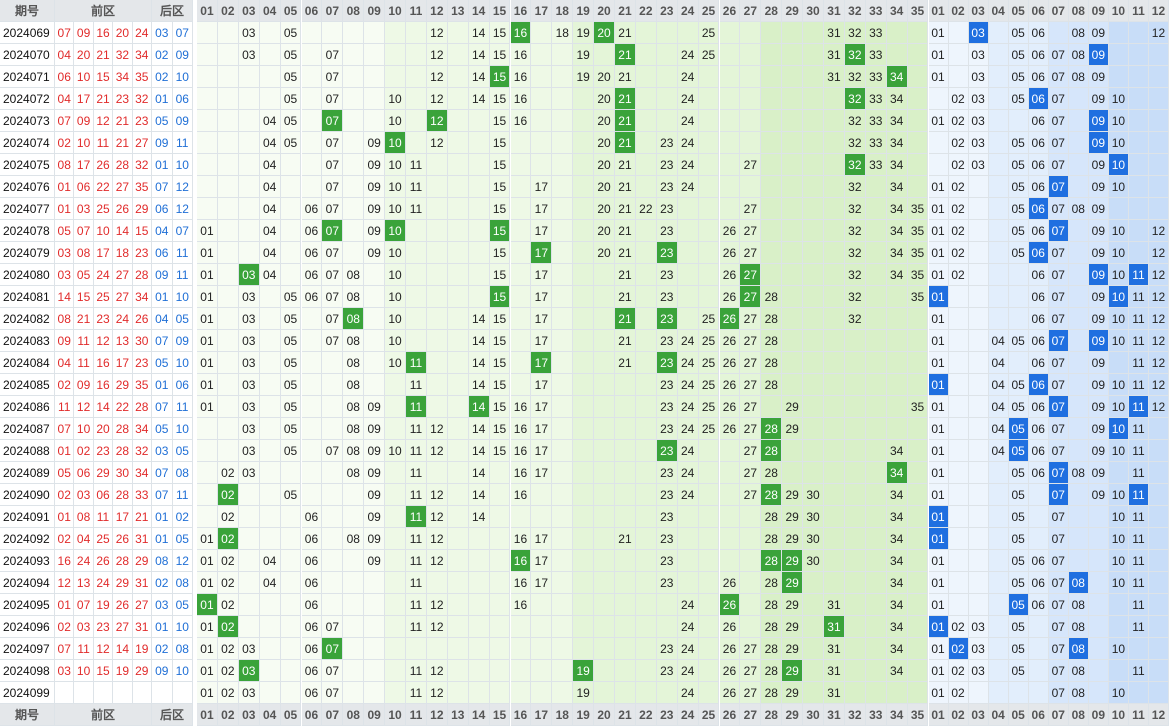  I want to click on front-number: 07, so click(65, 121).